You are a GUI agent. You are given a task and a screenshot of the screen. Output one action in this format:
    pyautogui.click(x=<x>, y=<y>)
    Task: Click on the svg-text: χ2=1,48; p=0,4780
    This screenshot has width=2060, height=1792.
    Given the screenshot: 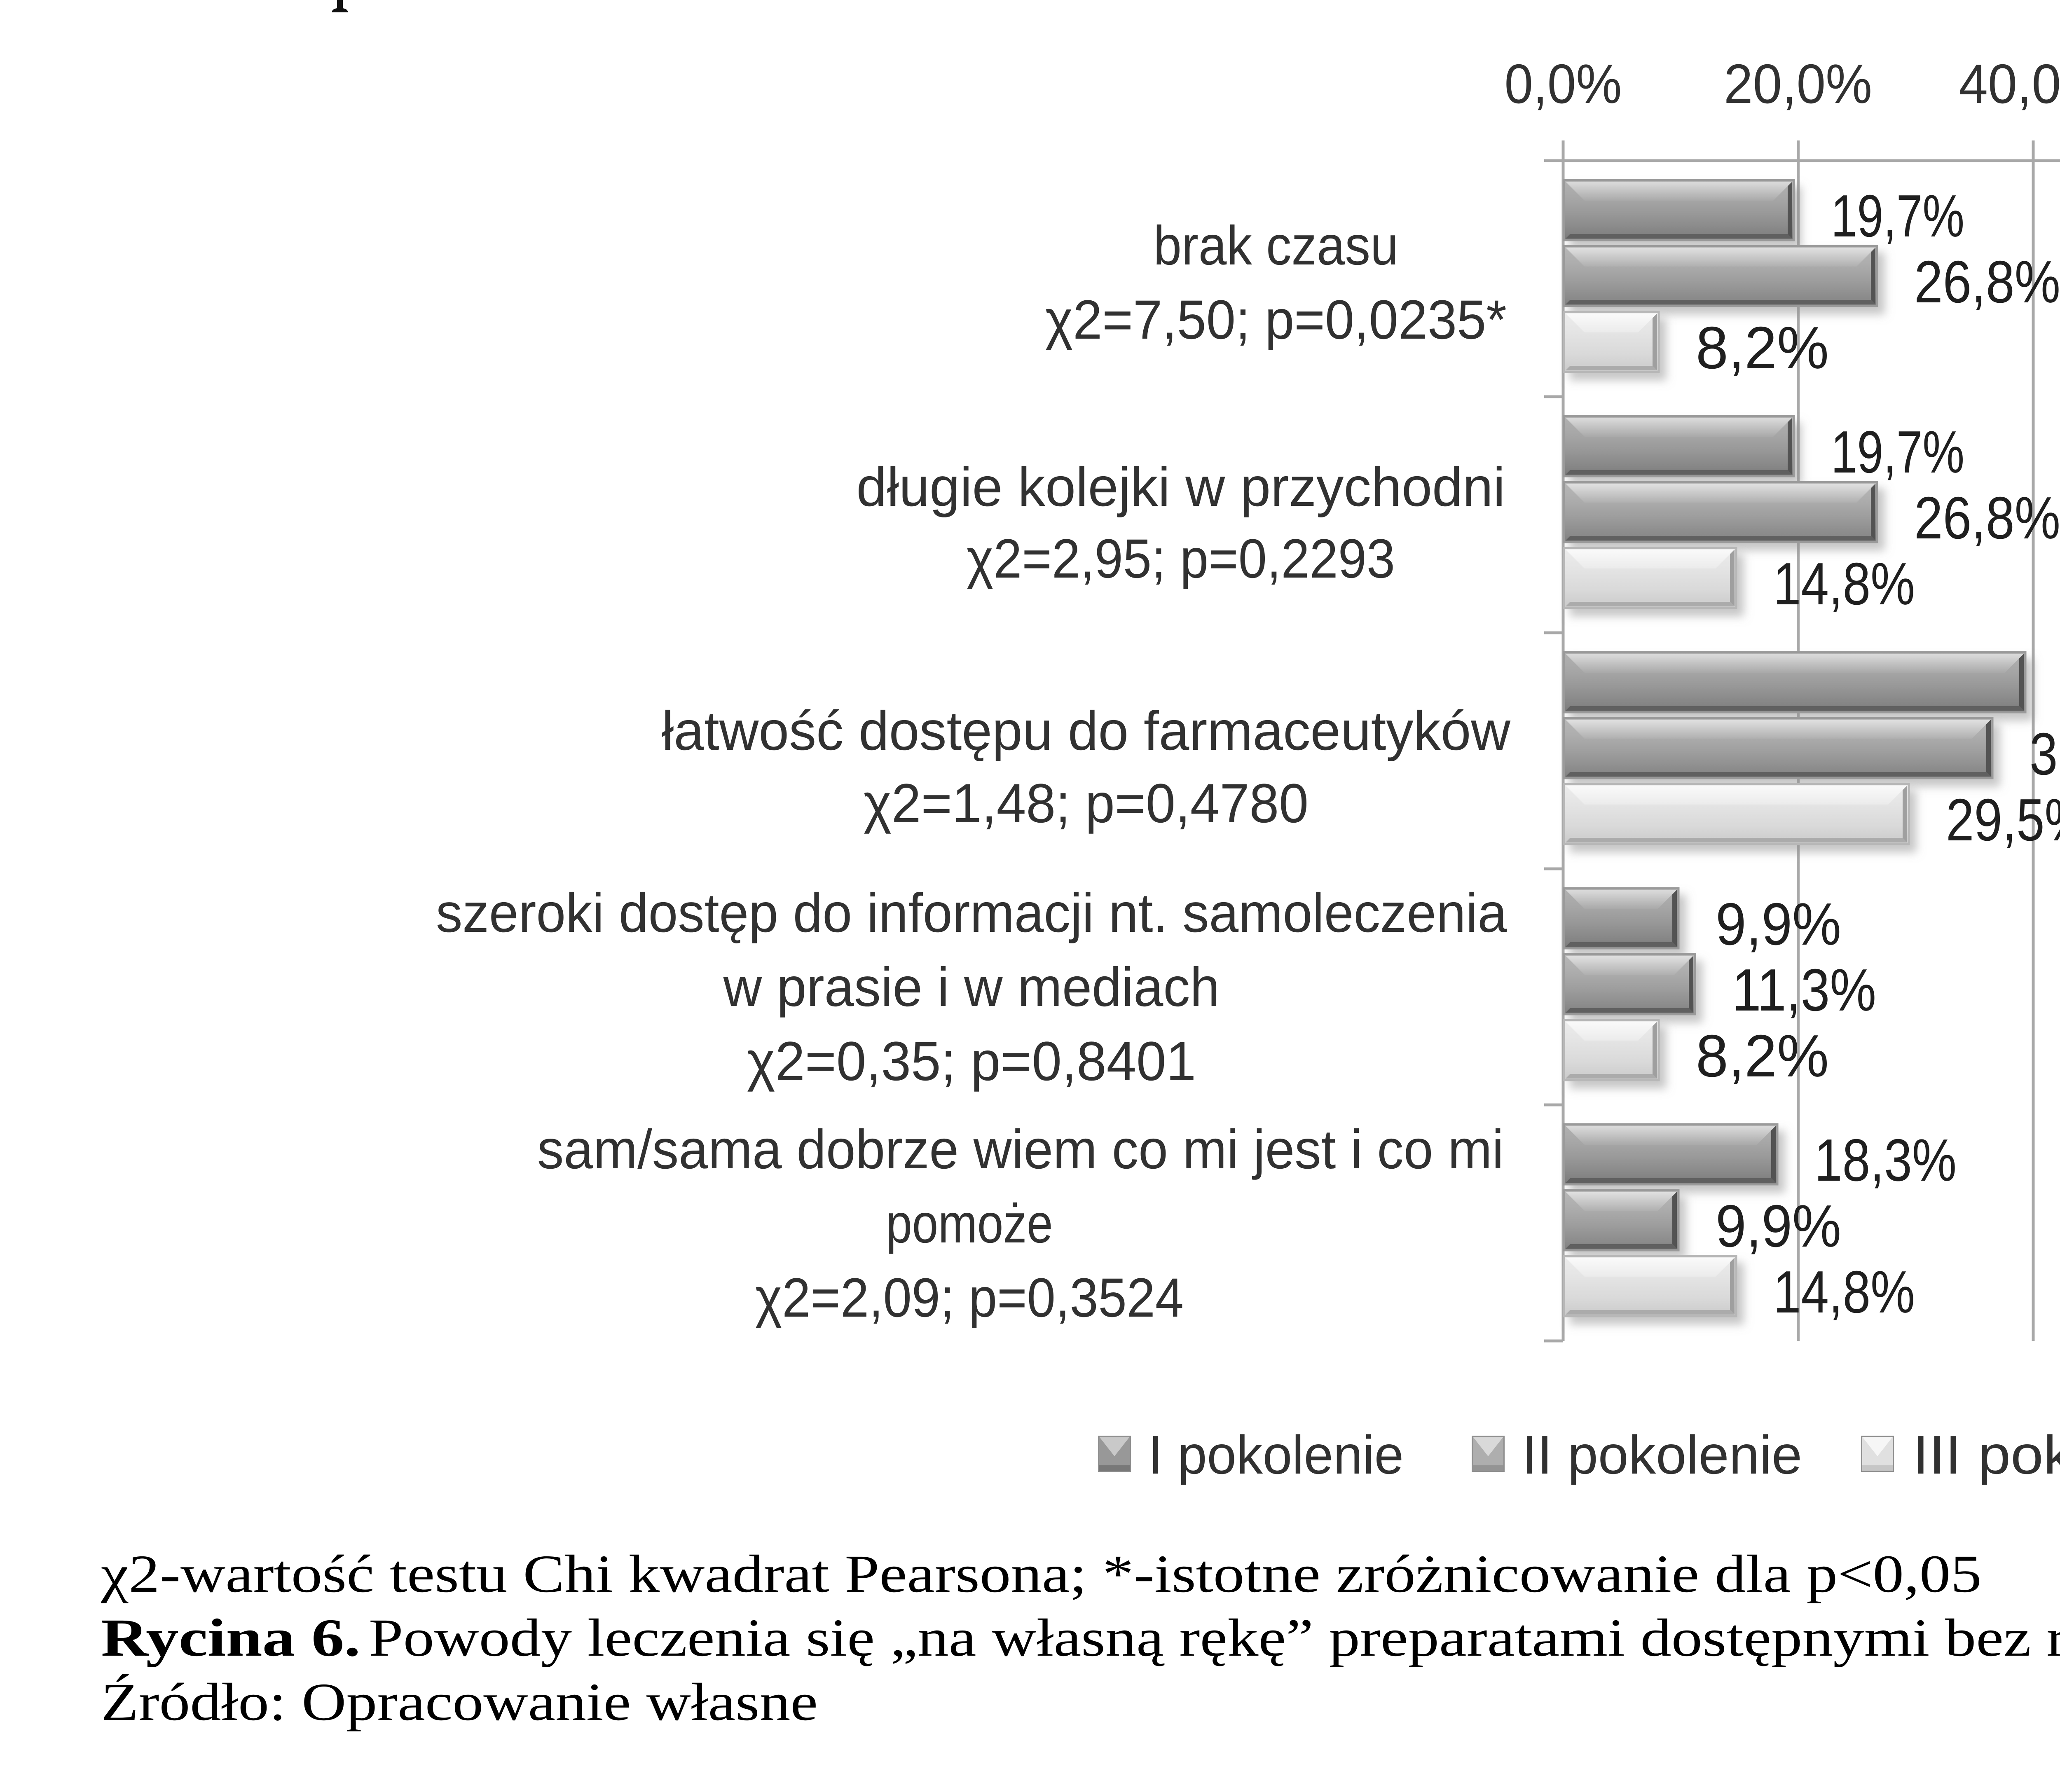 What is the action you would take?
    pyautogui.click(x=1086, y=803)
    